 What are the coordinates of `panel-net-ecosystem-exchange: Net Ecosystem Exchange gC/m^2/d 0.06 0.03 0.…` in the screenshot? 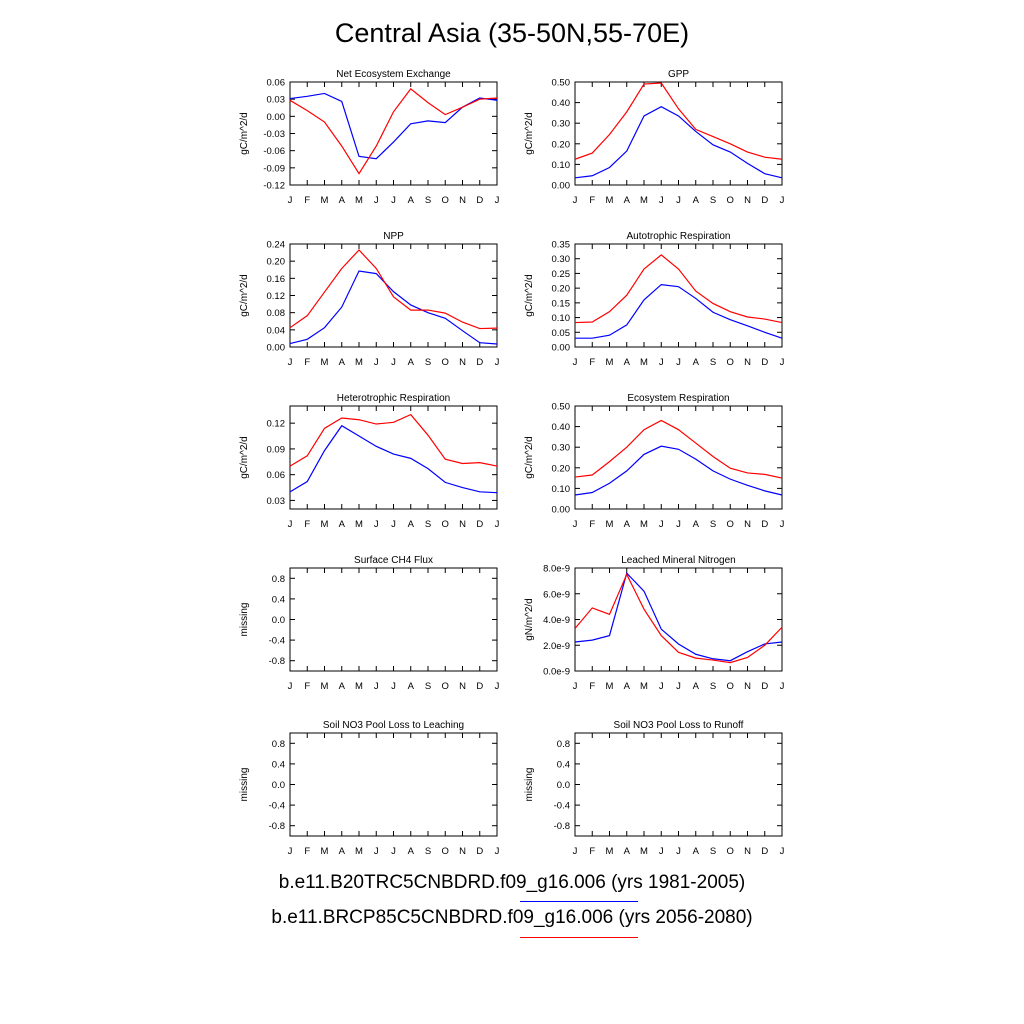 It's located at (369, 137).